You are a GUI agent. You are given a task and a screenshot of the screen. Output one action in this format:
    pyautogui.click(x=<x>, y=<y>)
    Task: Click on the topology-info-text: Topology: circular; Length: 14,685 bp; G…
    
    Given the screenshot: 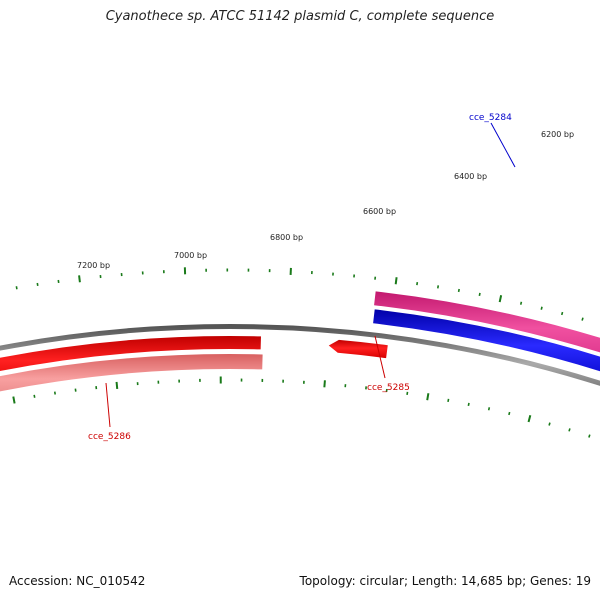 What is the action you would take?
    pyautogui.click(x=445, y=581)
    